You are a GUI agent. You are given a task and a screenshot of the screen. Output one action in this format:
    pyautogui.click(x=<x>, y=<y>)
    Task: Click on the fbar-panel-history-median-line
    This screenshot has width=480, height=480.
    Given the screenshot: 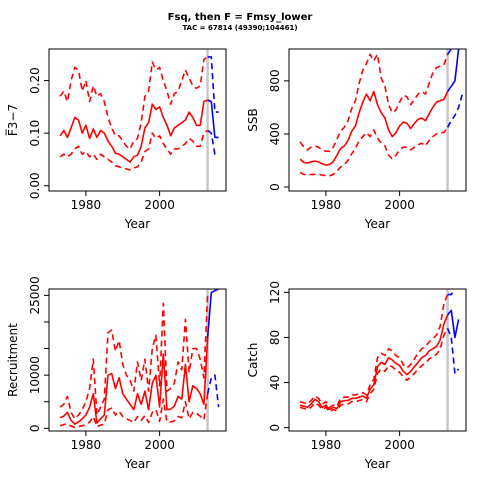 What is the action you would take?
    pyautogui.click(x=133, y=131)
    